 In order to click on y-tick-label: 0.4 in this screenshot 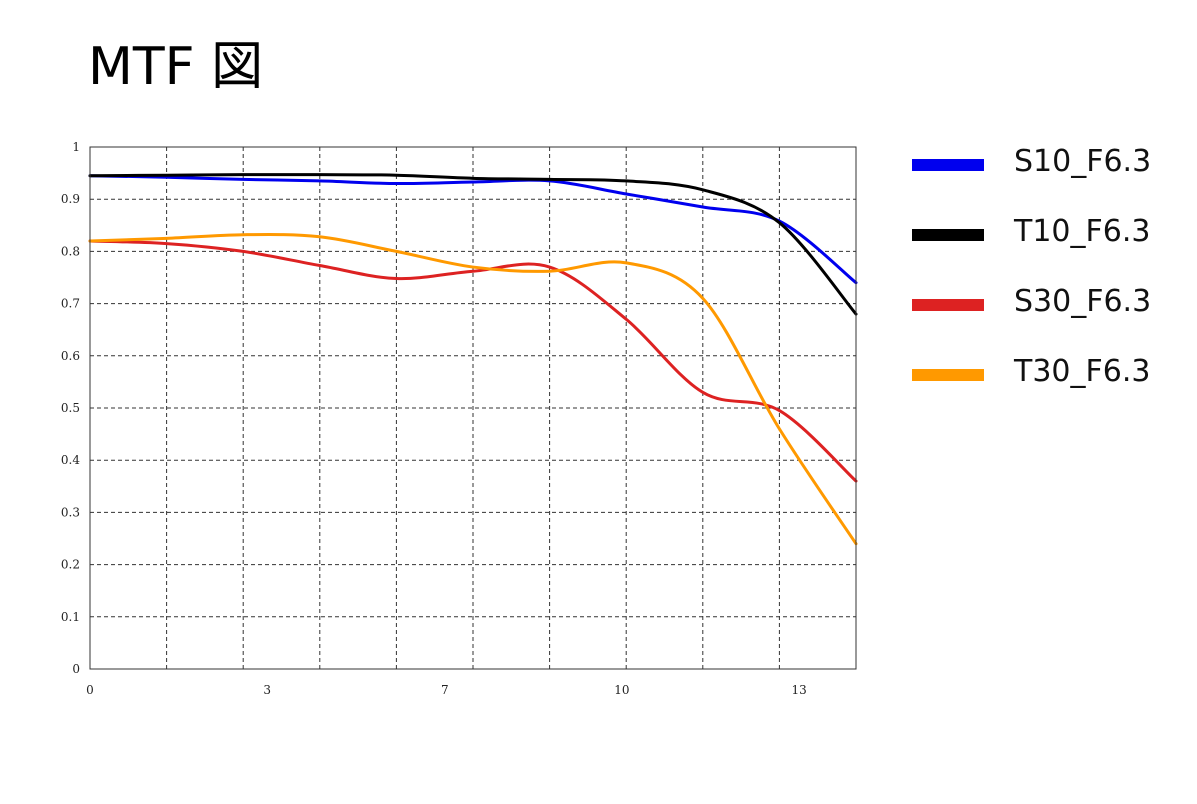, I will do `click(70, 460)`.